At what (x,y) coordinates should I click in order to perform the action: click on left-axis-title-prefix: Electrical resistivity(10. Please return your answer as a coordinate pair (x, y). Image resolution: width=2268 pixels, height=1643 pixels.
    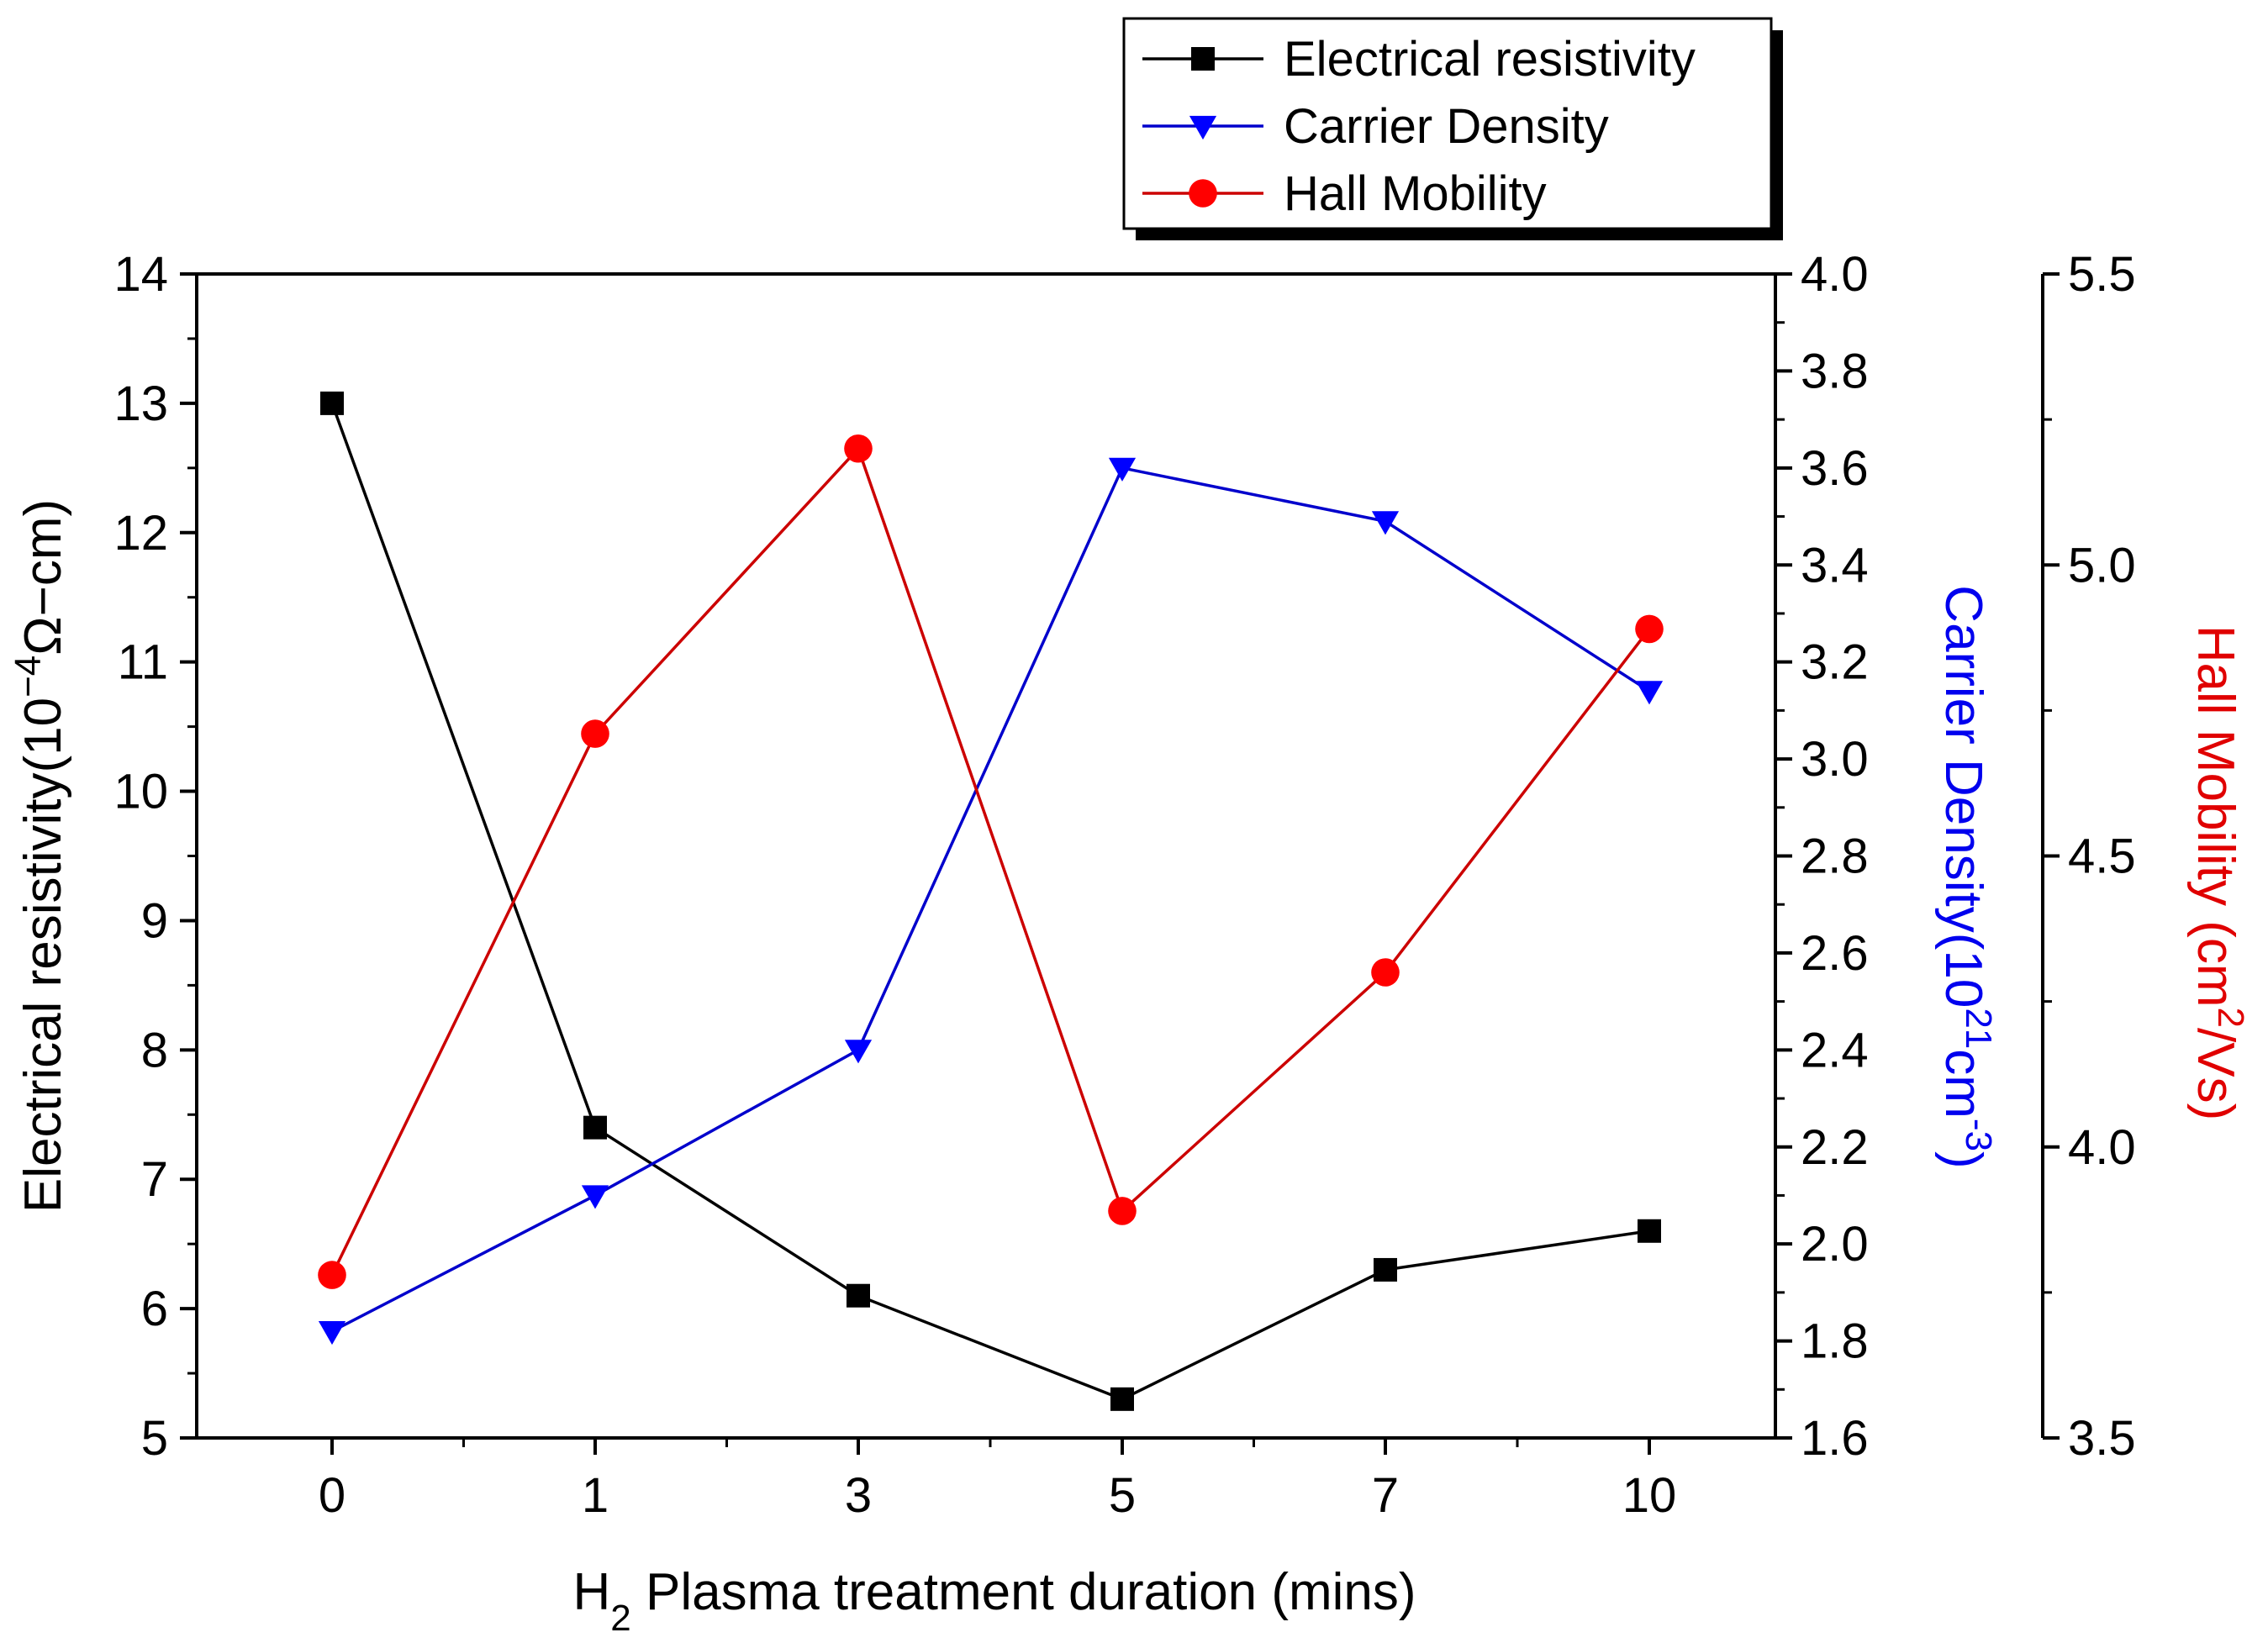
    Looking at the image, I should click on (43, 955).